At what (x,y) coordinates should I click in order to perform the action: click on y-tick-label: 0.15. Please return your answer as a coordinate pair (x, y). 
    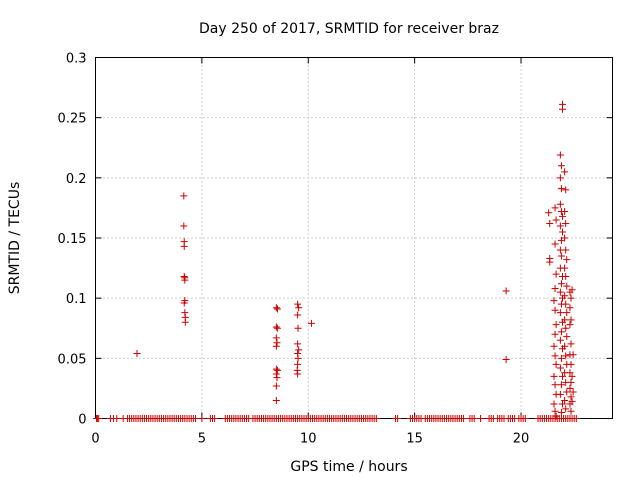
    Looking at the image, I should click on (72, 239).